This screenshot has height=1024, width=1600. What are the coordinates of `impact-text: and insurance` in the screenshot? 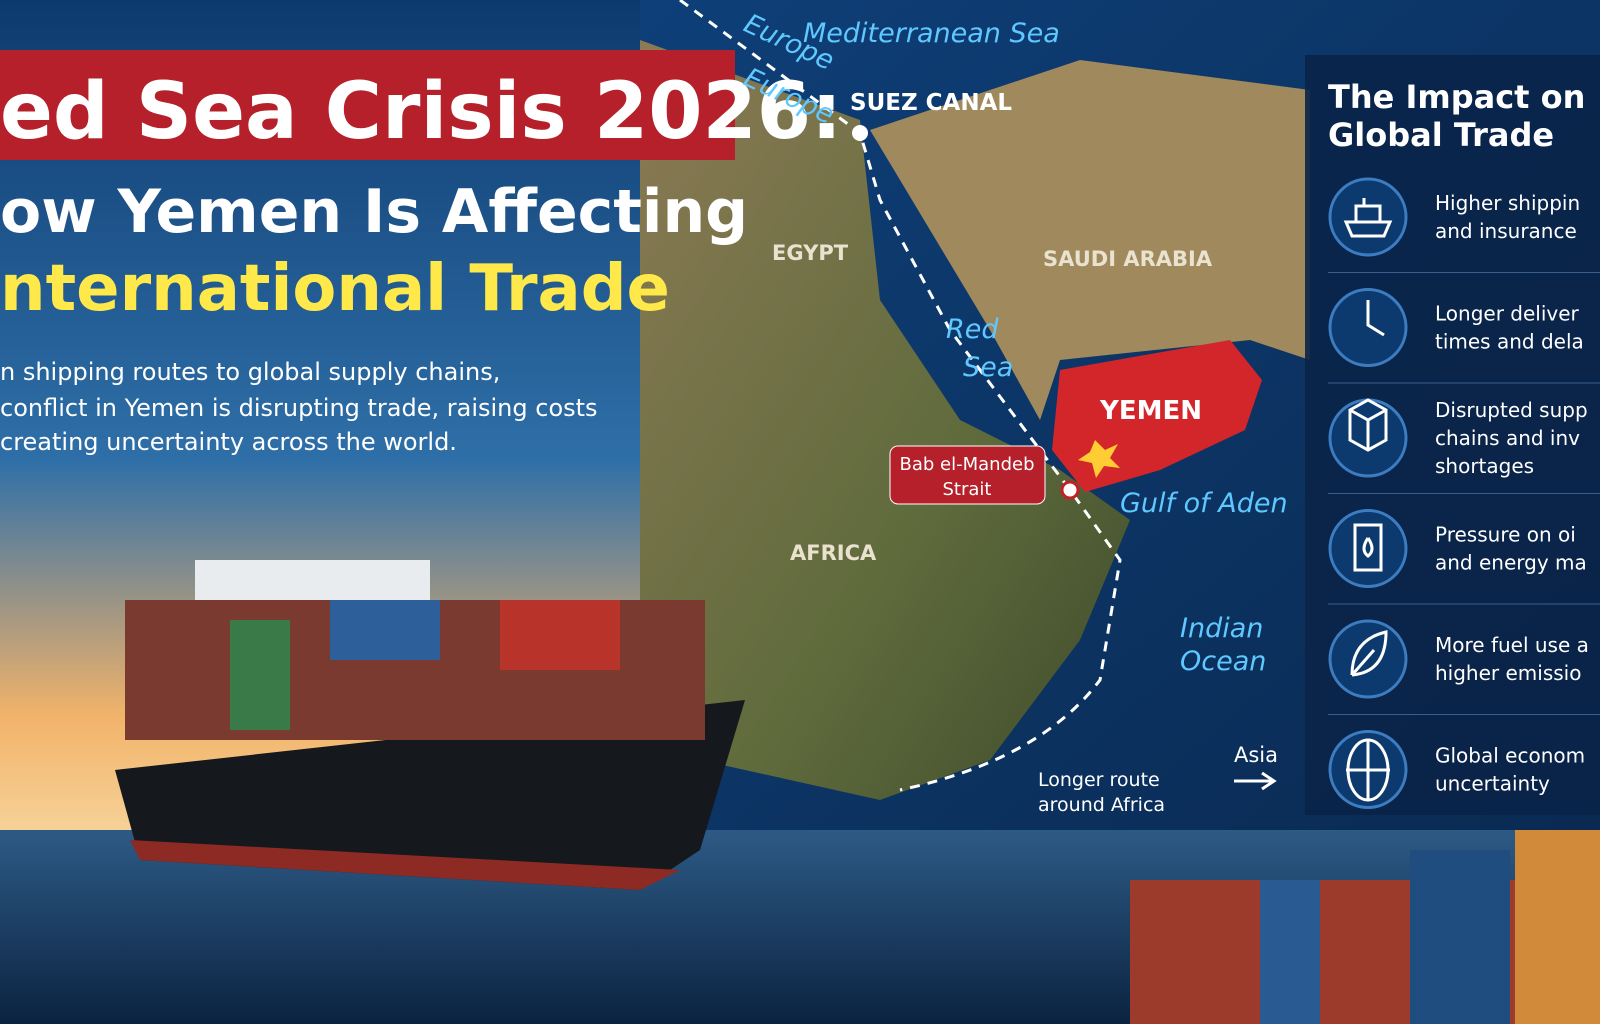 It's located at (1506, 231).